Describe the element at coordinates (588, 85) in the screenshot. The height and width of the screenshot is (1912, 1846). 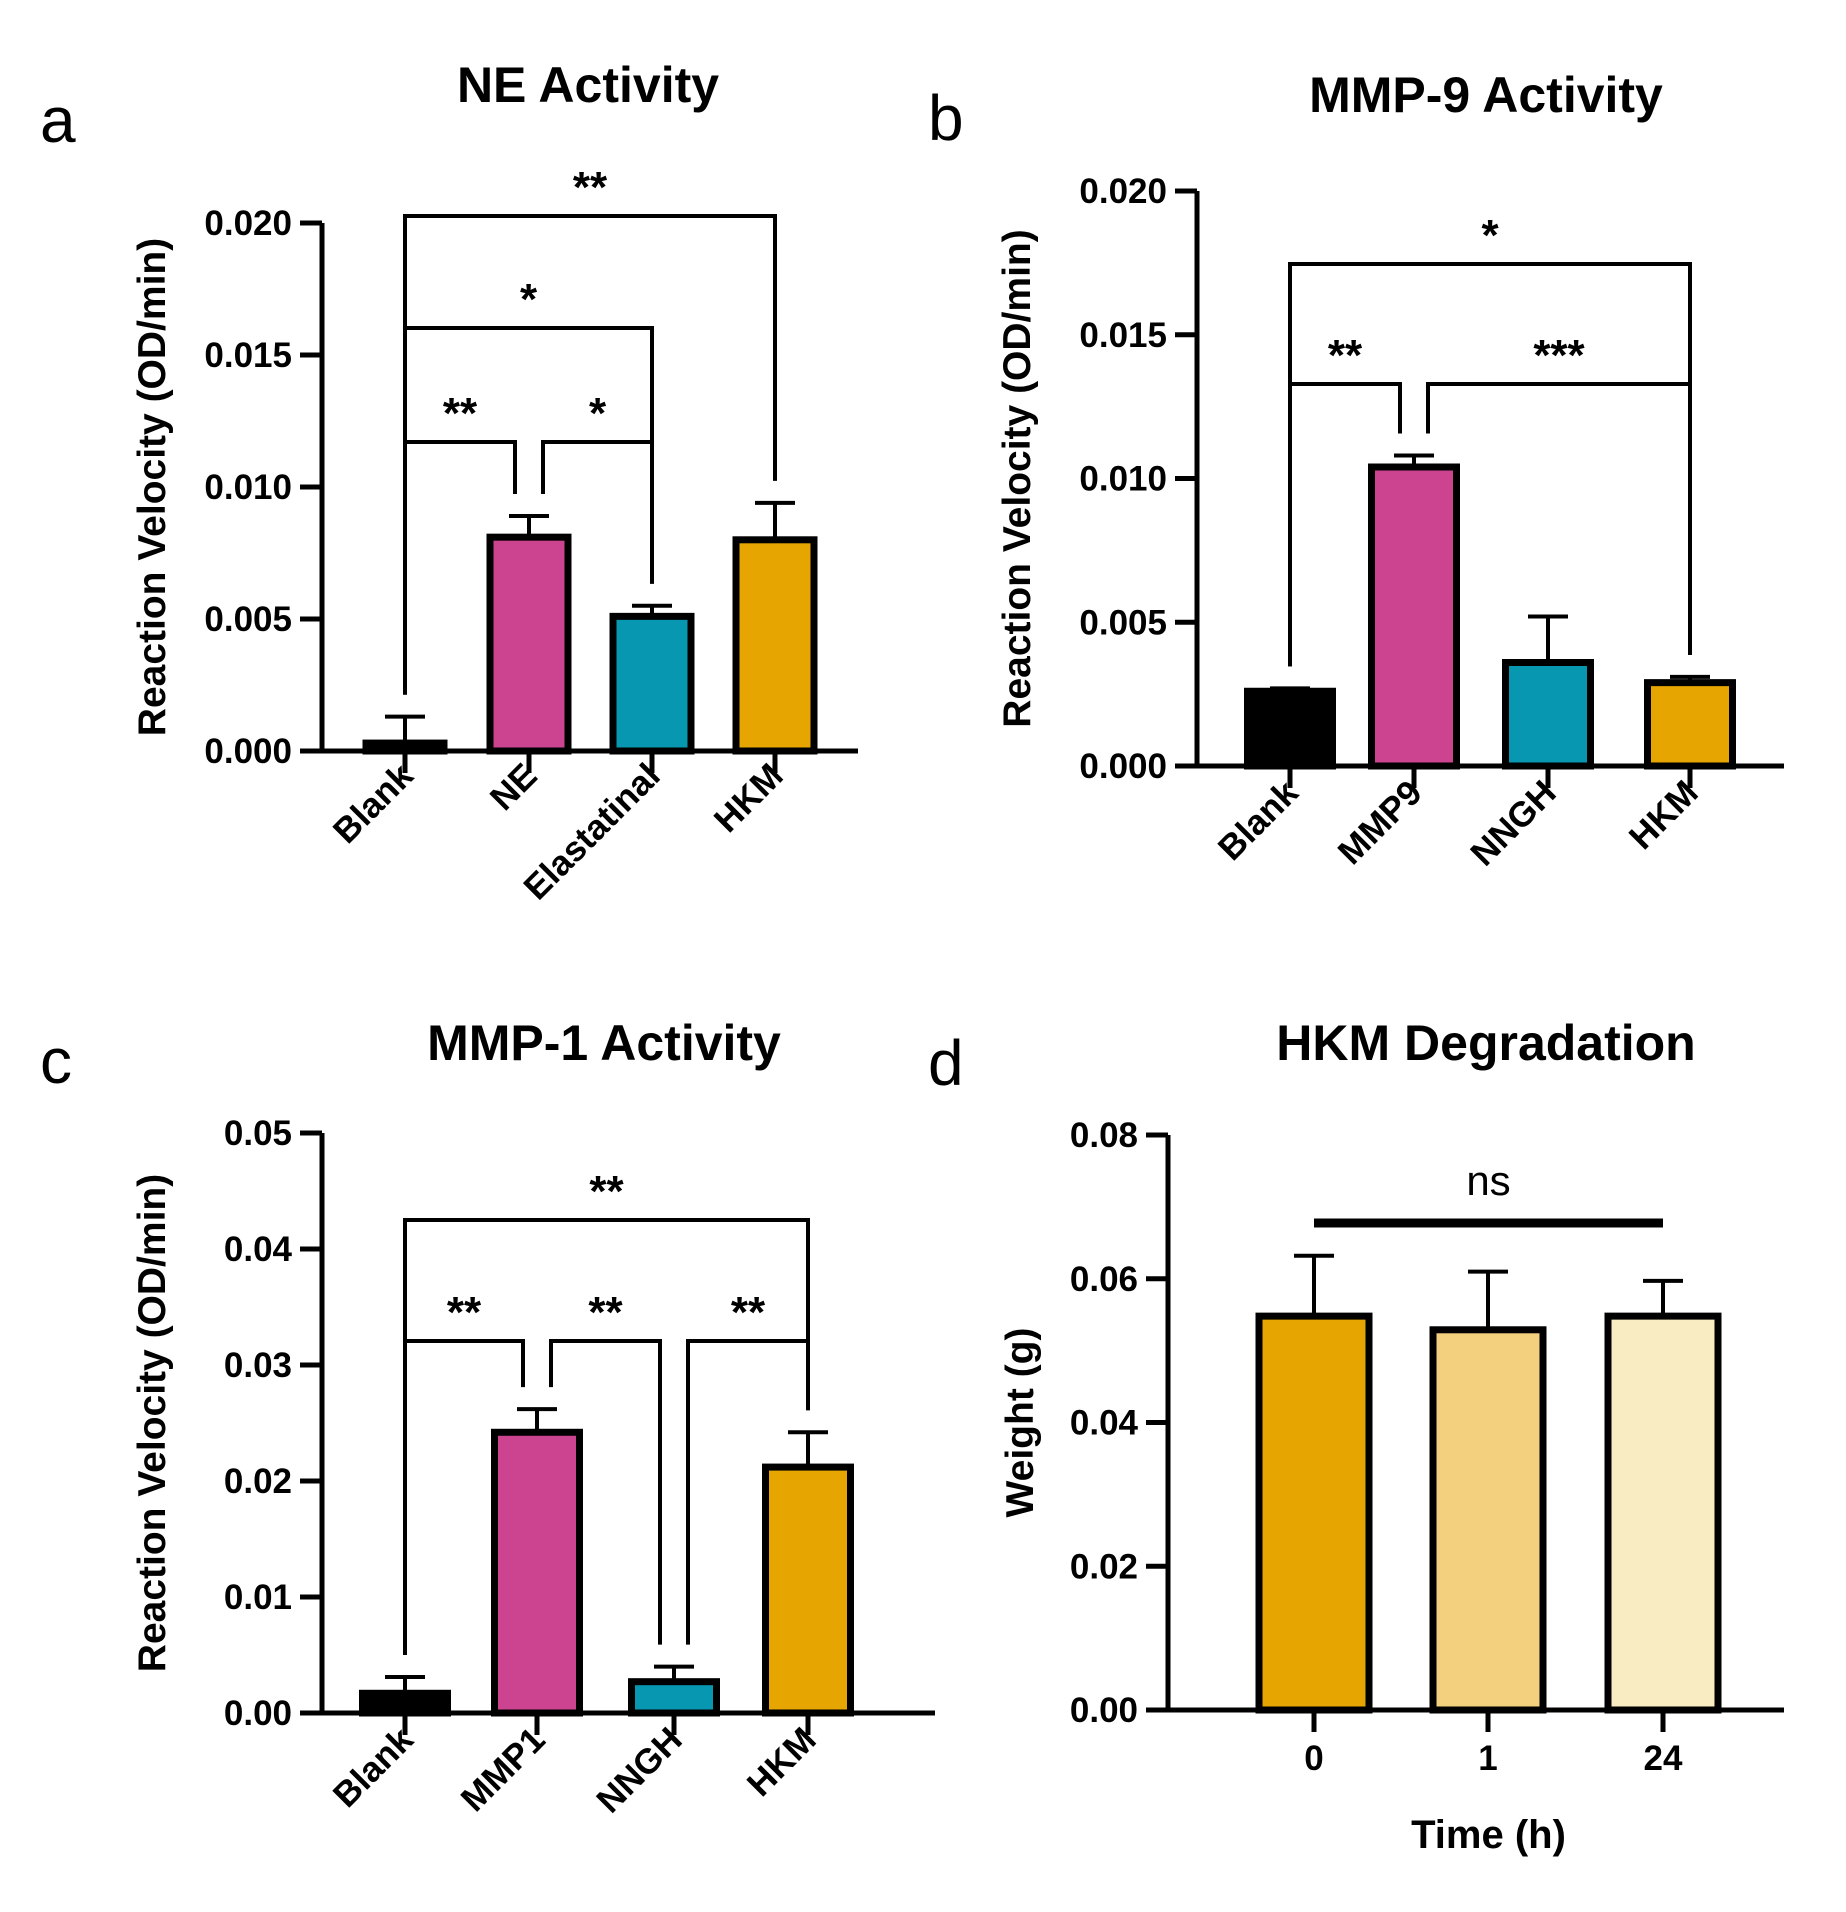
I see `chart-title: NE Activity` at that location.